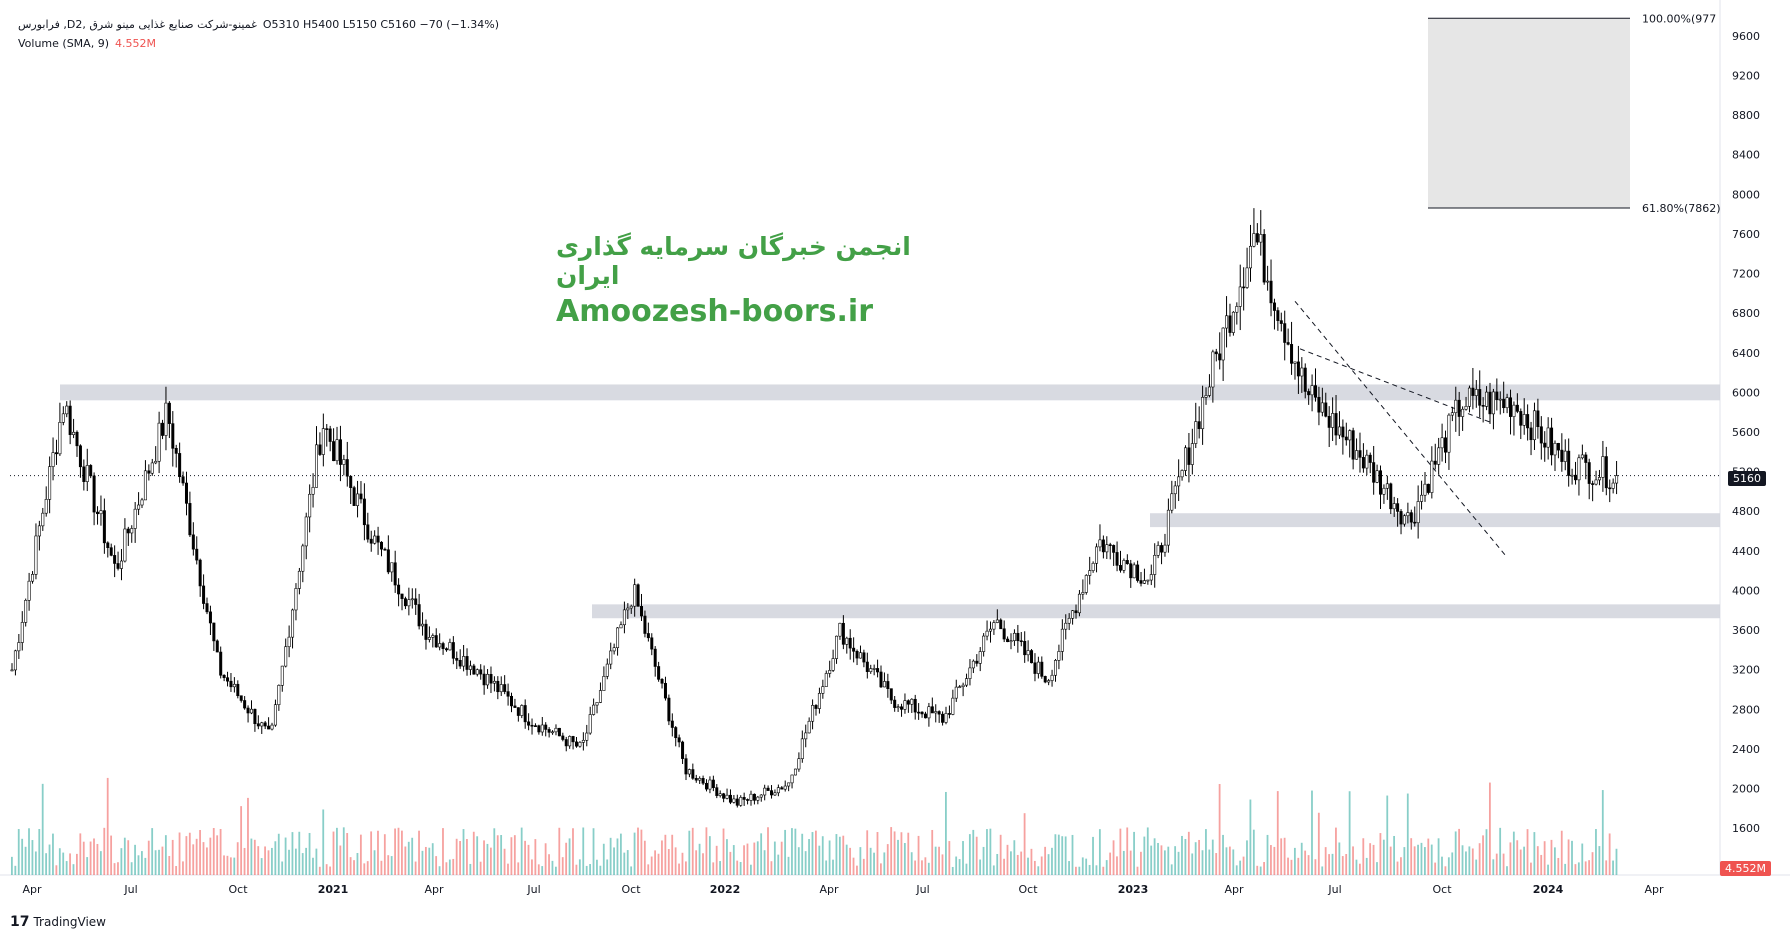 This screenshot has height=942, width=1790. Describe the element at coordinates (1746, 709) in the screenshot. I see `price-tick-label: 2800` at that location.